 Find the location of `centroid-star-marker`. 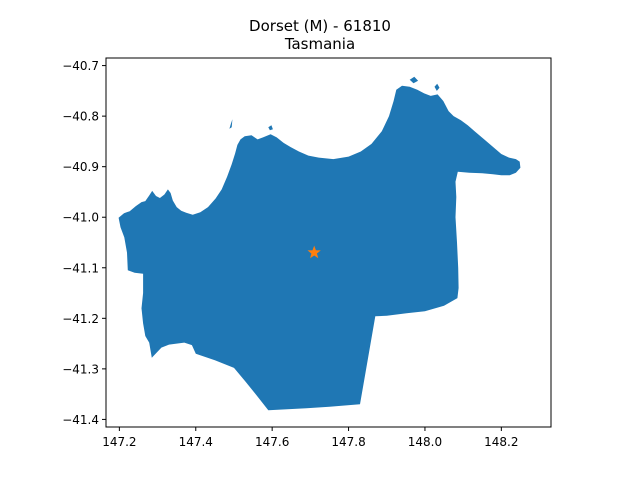

centroid-star-marker is located at coordinates (314, 252).